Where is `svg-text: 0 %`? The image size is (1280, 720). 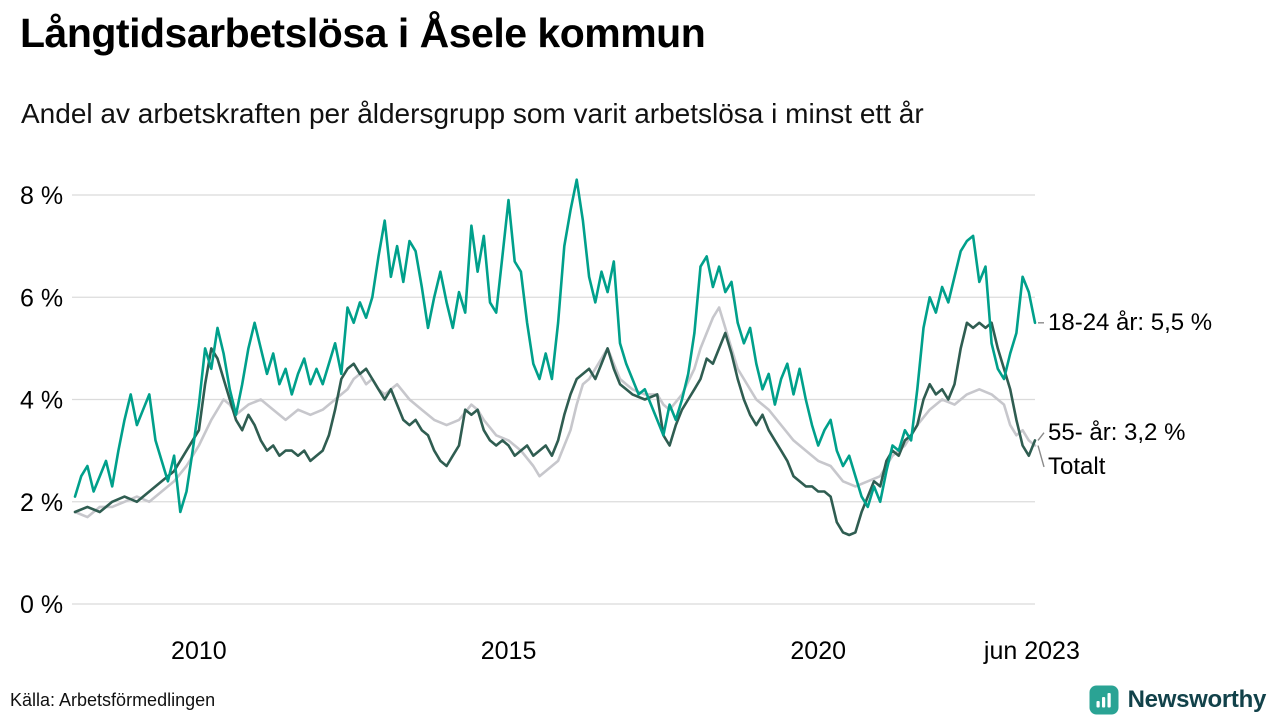 svg-text: 0 % is located at coordinates (41, 605).